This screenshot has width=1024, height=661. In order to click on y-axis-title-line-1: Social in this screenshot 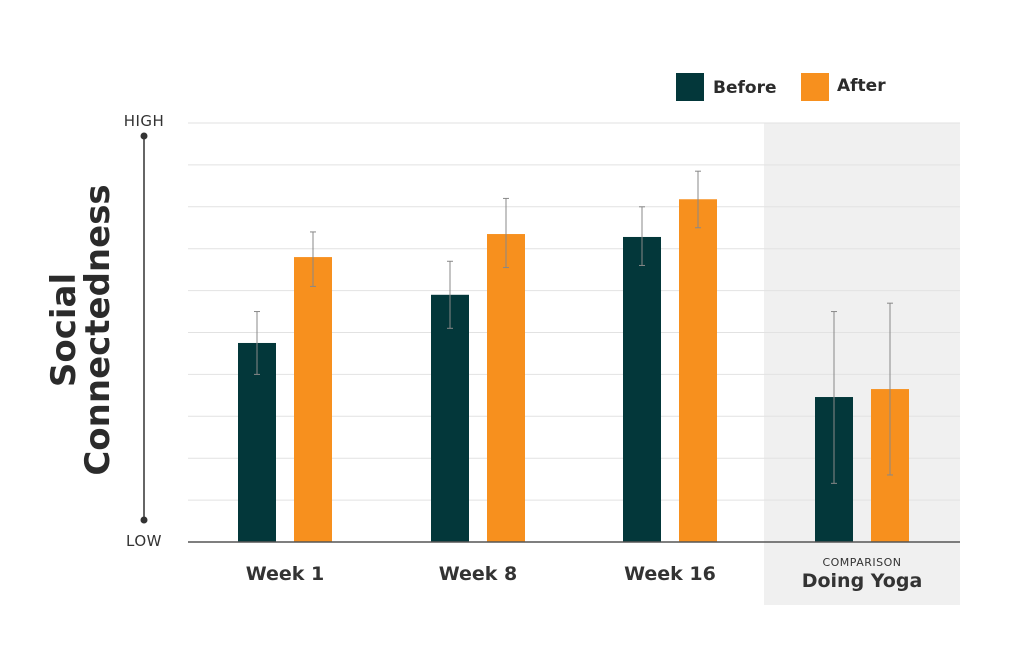, I will do `click(64, 330)`.